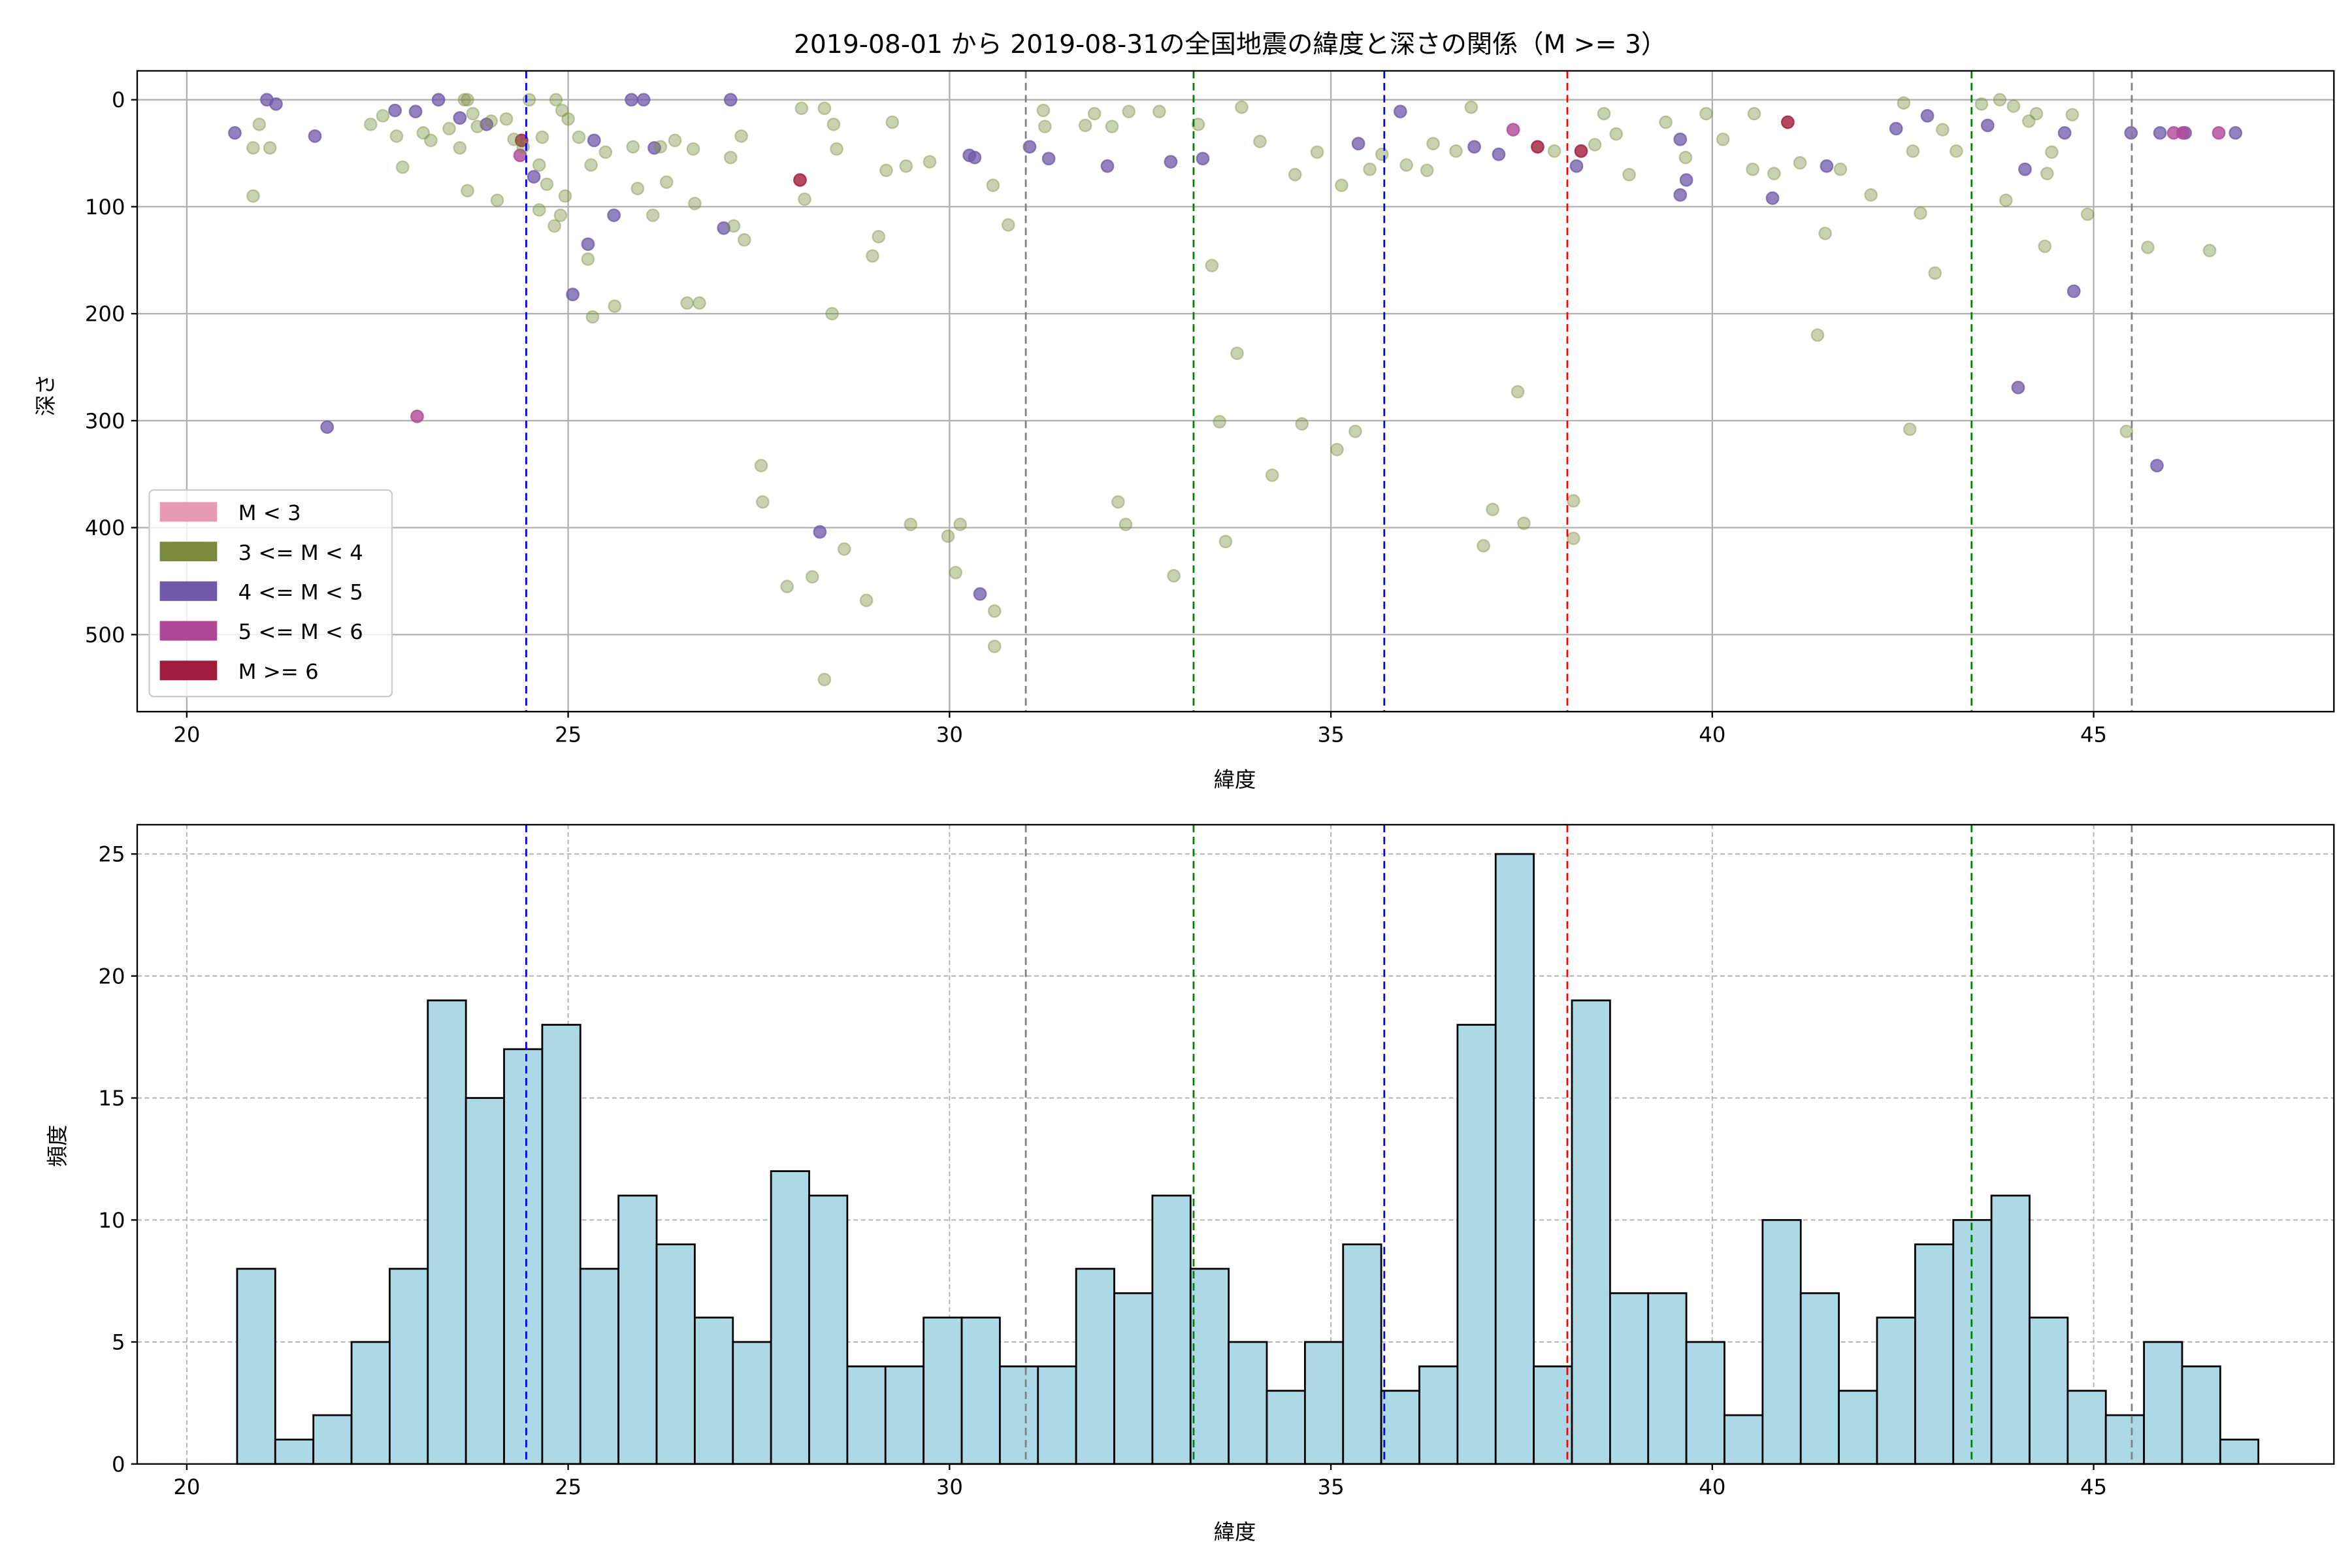  What do you see at coordinates (188, 552) in the screenshot?
I see `legend-swatch` at bounding box center [188, 552].